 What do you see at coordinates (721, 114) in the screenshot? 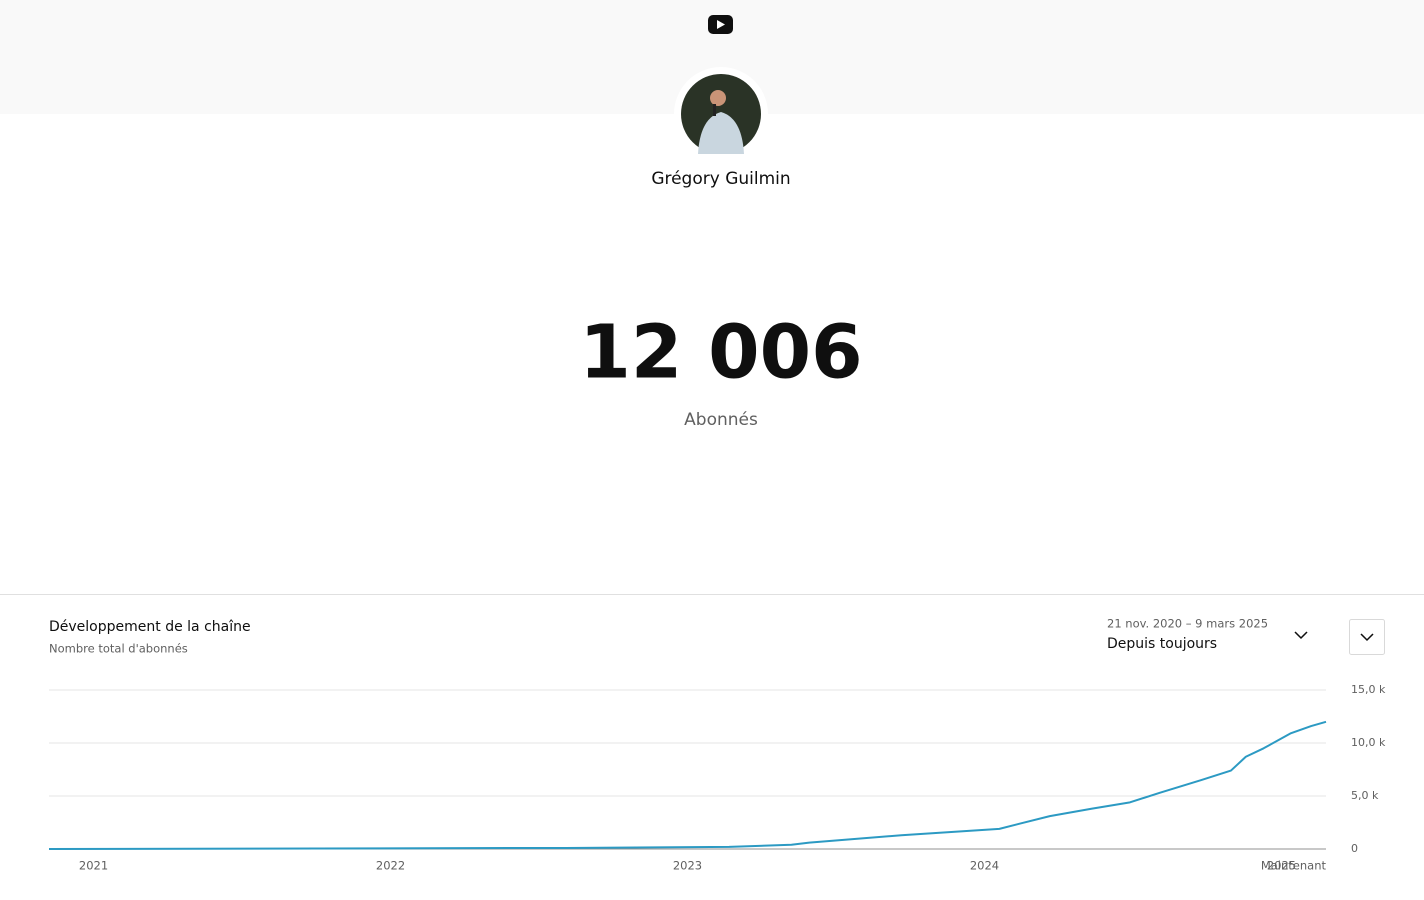
I see `avatar` at bounding box center [721, 114].